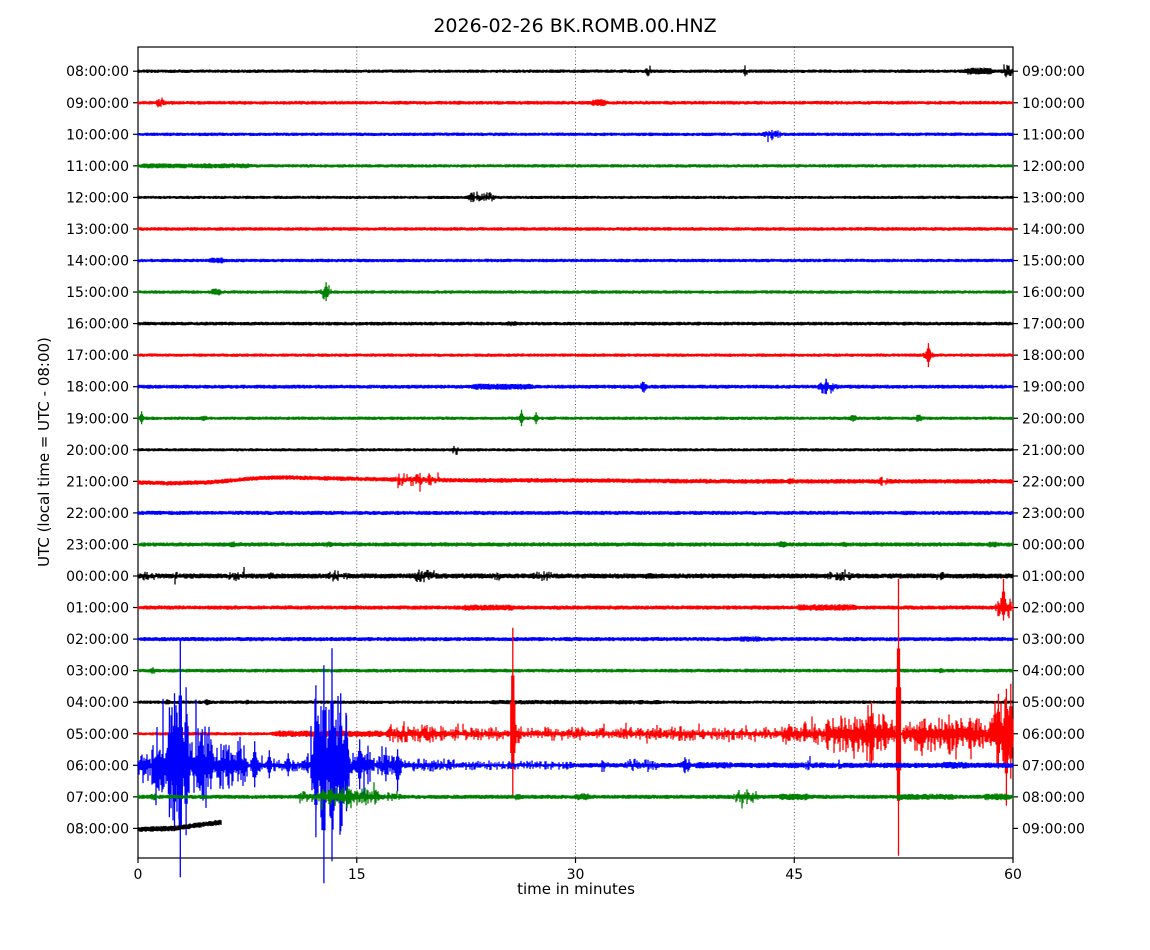 This screenshot has height=950, width=1150. What do you see at coordinates (1053, 672) in the screenshot?
I see `local-tick-label: 04:00:00` at bounding box center [1053, 672].